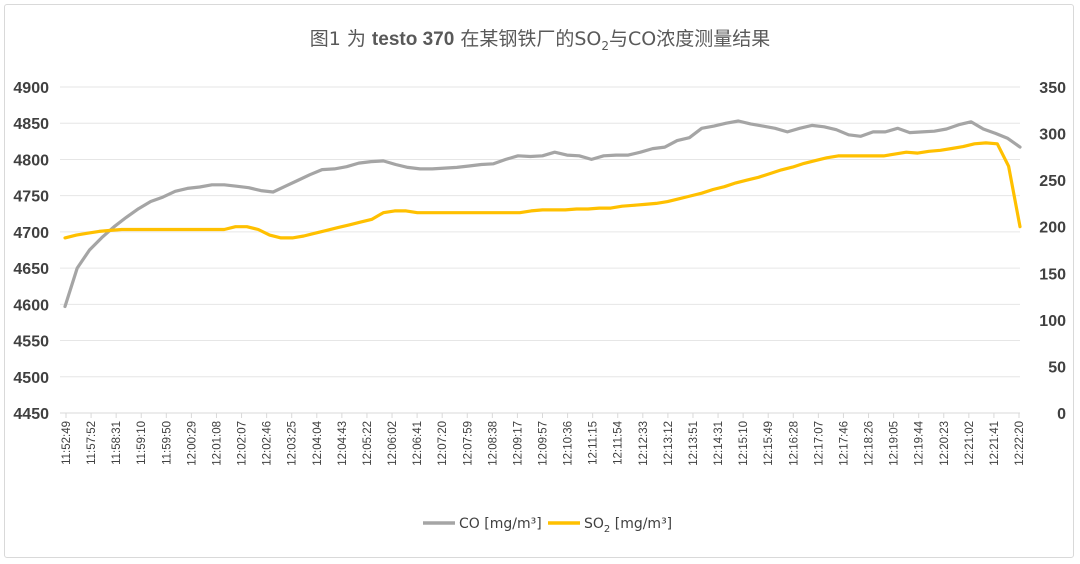 The width and height of the screenshot is (1080, 564). What do you see at coordinates (628, 525) in the screenshot?
I see `legend-so2-label: SO2 [mg/m³]` at bounding box center [628, 525].